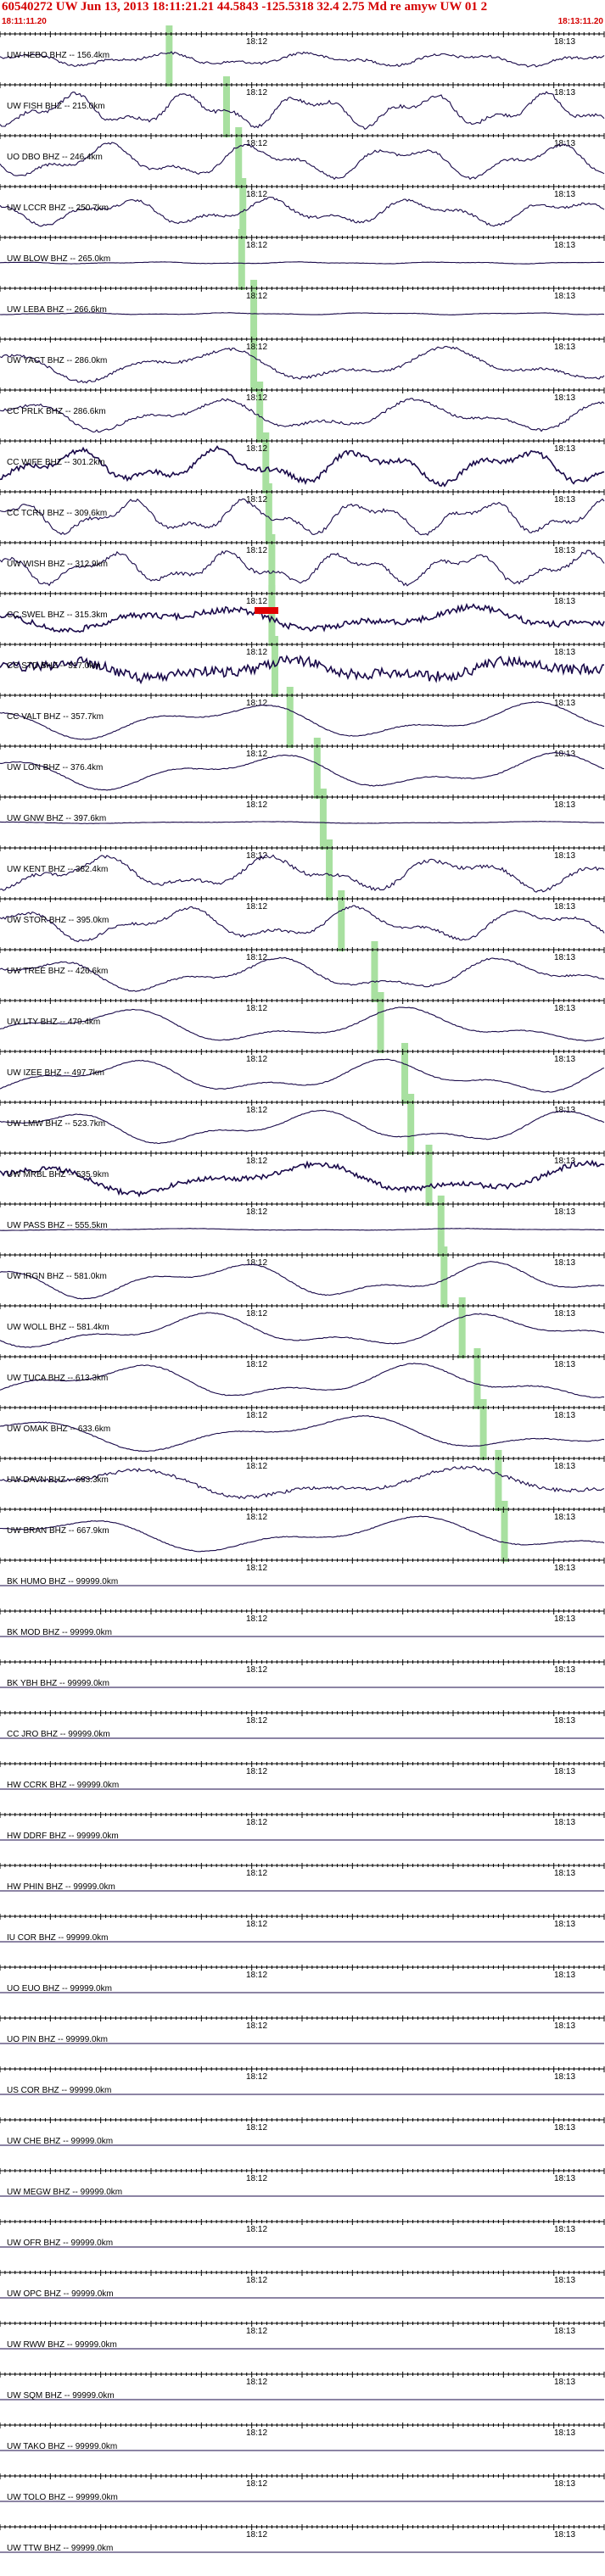 Image resolution: width=605 pixels, height=2576 pixels. I want to click on station-row: 18:12 18:13 BK MOD BHZ -- 99999.0km, so click(302, 1623).